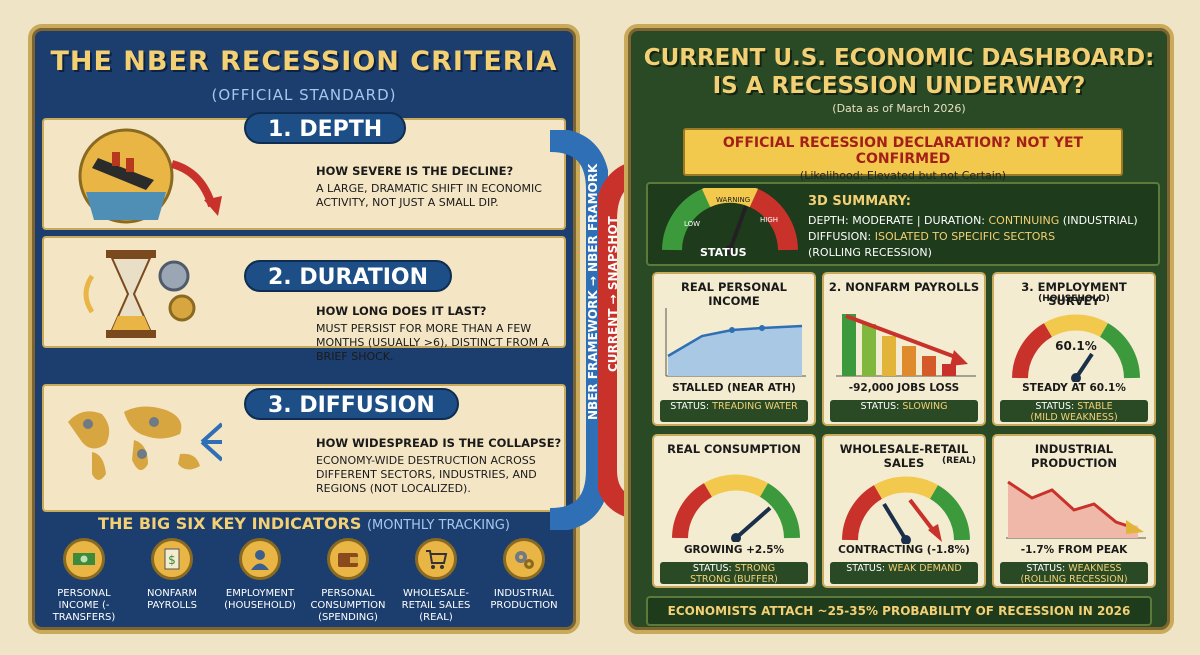 This screenshot has height=655, width=1200. Describe the element at coordinates (734, 449) in the screenshot. I see `card-title: REAL CONSUMPTION` at that location.